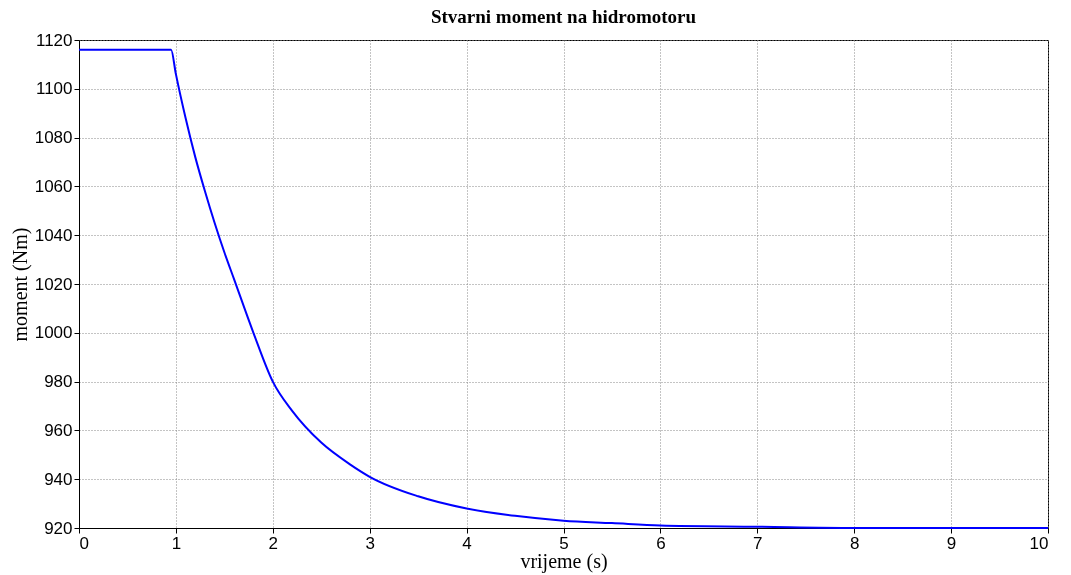 The image size is (1071, 575). I want to click on y-tick-label: 920, so click(58, 528).